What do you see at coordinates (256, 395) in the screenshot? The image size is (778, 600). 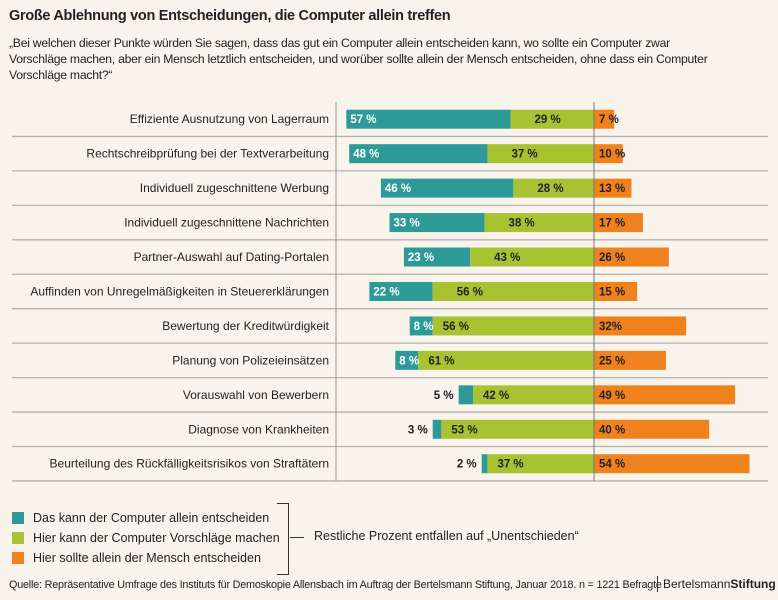 I see `category-label: Vorauswahl von Bewerbern` at bounding box center [256, 395].